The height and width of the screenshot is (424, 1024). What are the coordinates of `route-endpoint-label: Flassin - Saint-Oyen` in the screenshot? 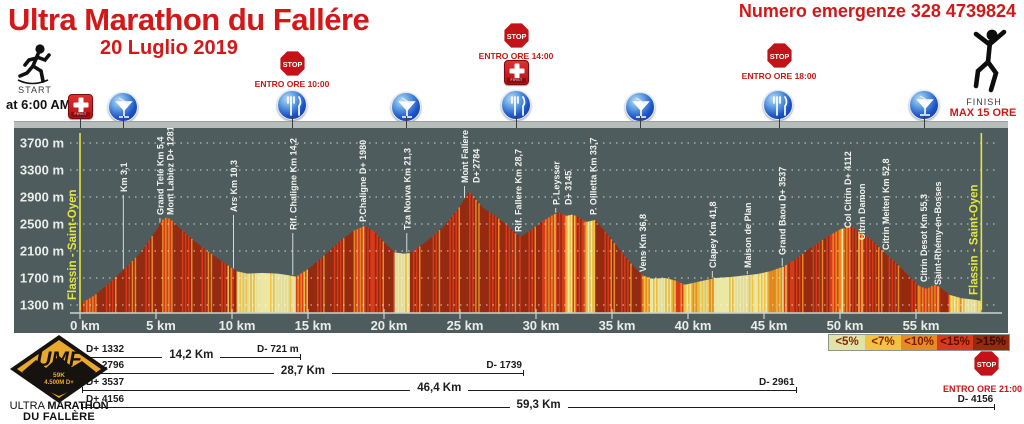 It's located at (974, 239).